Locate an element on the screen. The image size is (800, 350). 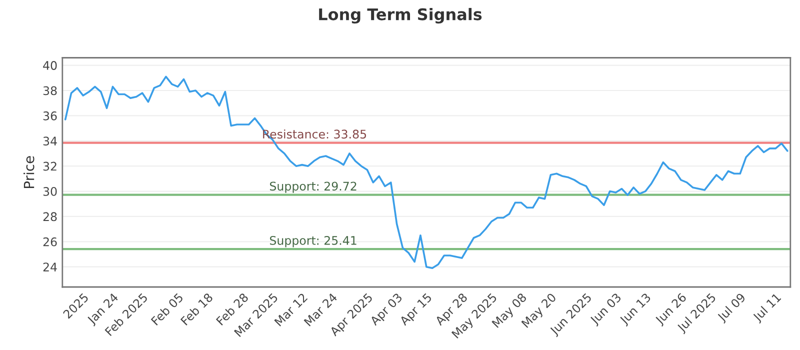
y-tick-label: 38 is located at coordinates (50, 91).